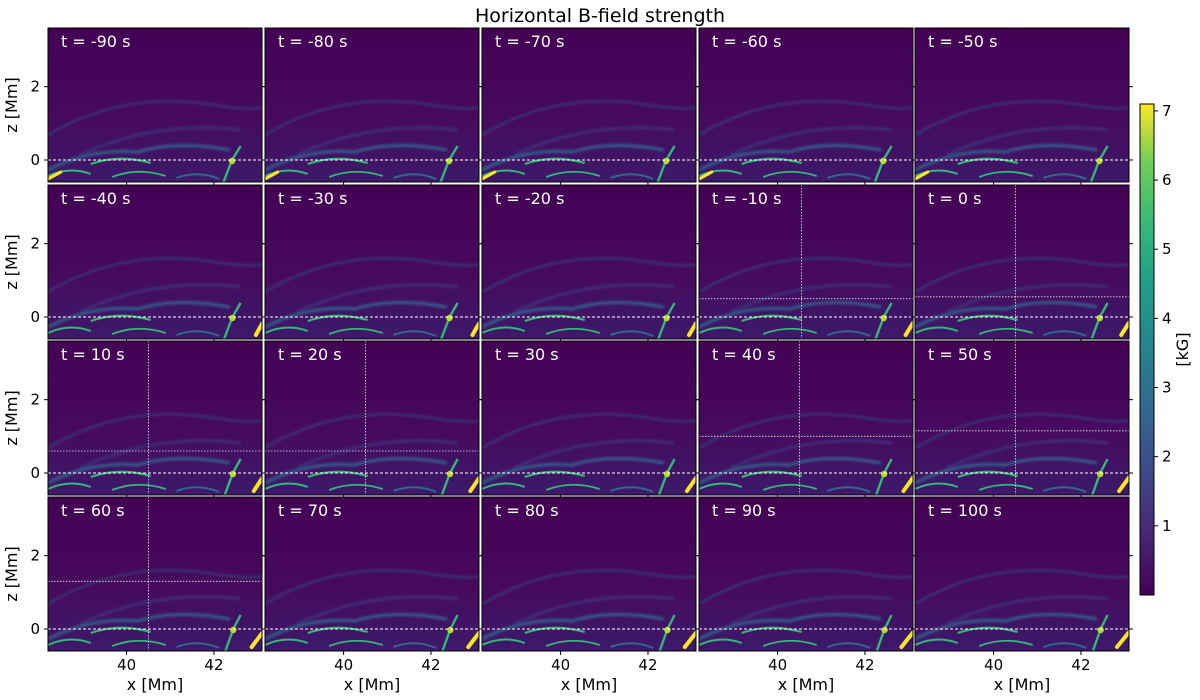 The width and height of the screenshot is (1200, 700). What do you see at coordinates (93, 510) in the screenshot?
I see `panel-time-label: t = 60 s` at bounding box center [93, 510].